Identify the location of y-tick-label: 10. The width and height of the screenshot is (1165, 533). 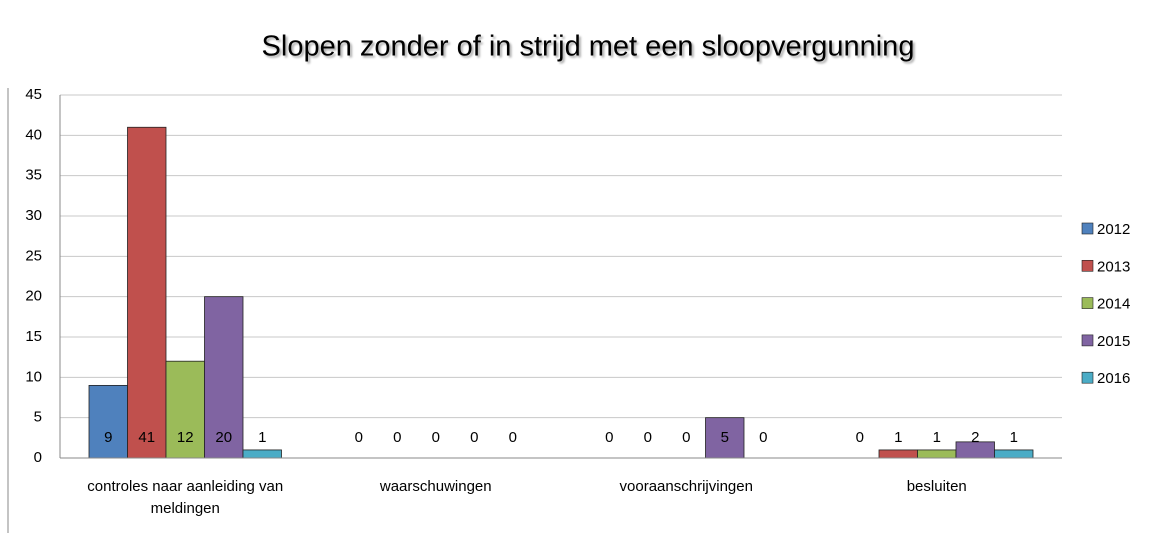
(33, 376).